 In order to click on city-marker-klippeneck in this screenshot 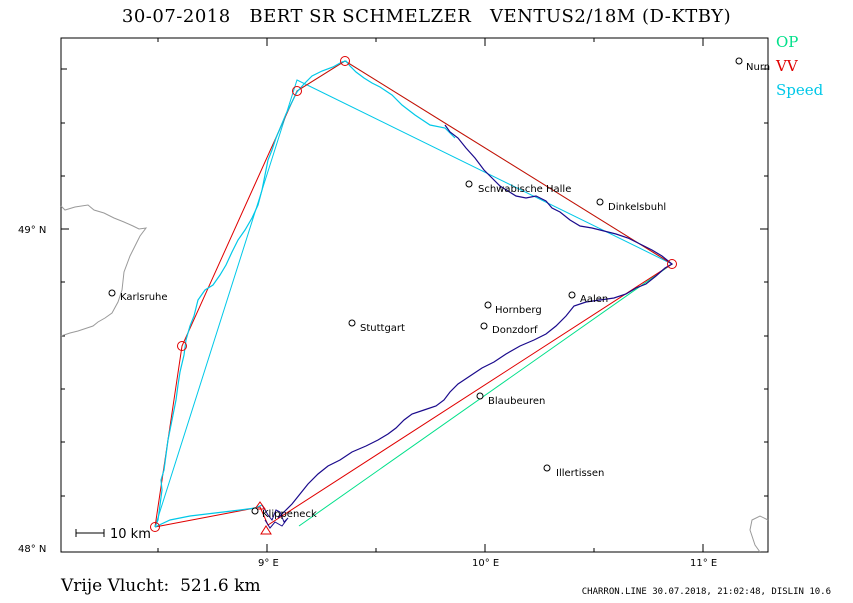, I will do `click(255, 511)`.